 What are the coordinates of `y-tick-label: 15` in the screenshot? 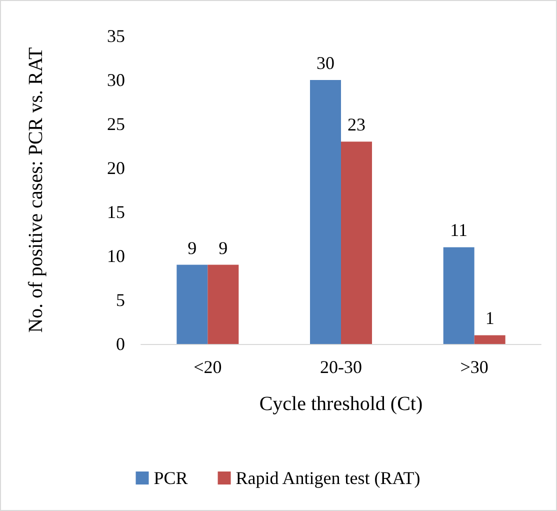 It's located at (116, 212).